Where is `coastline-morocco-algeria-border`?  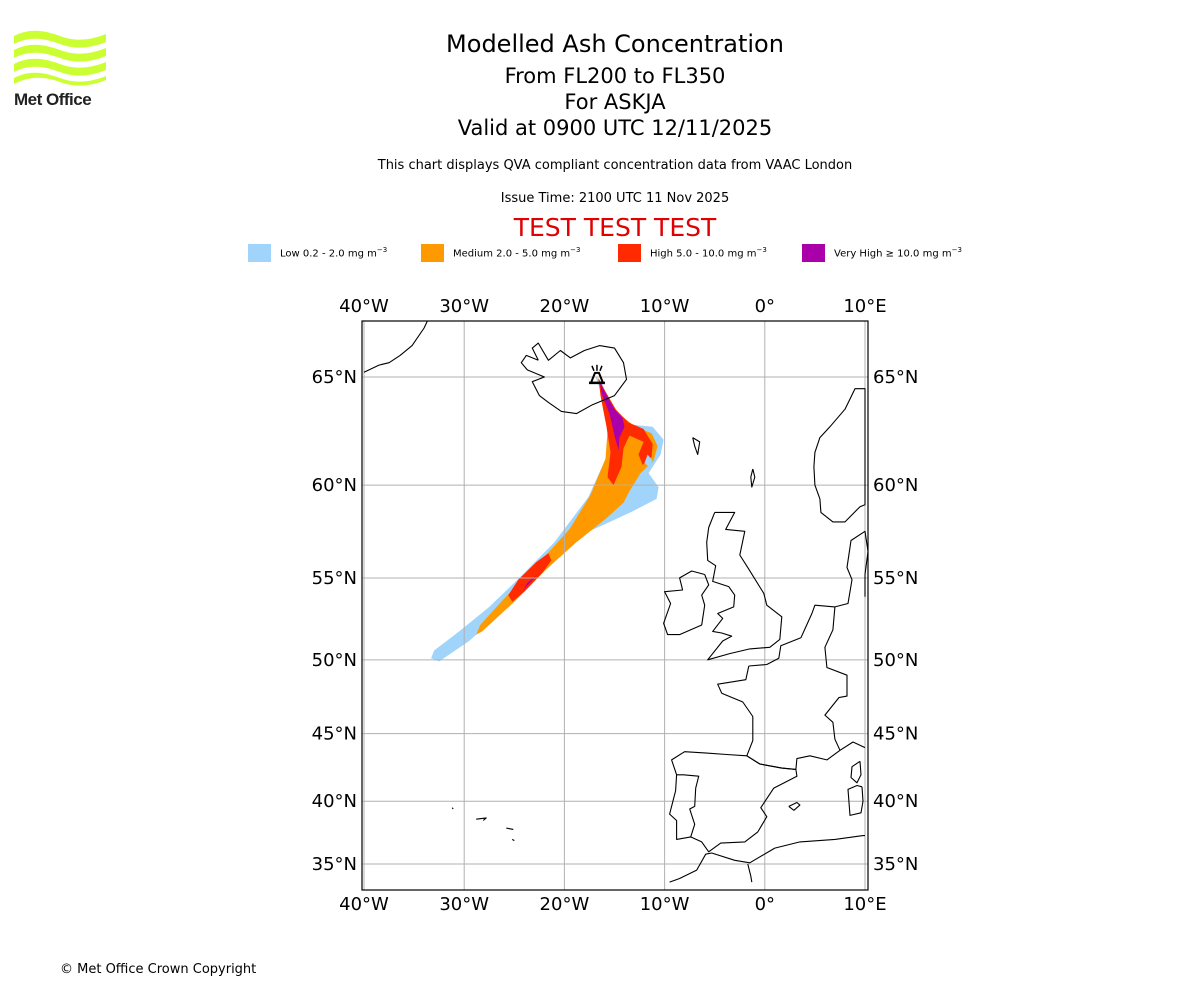 coastline-morocco-algeria-border is located at coordinates (750, 873).